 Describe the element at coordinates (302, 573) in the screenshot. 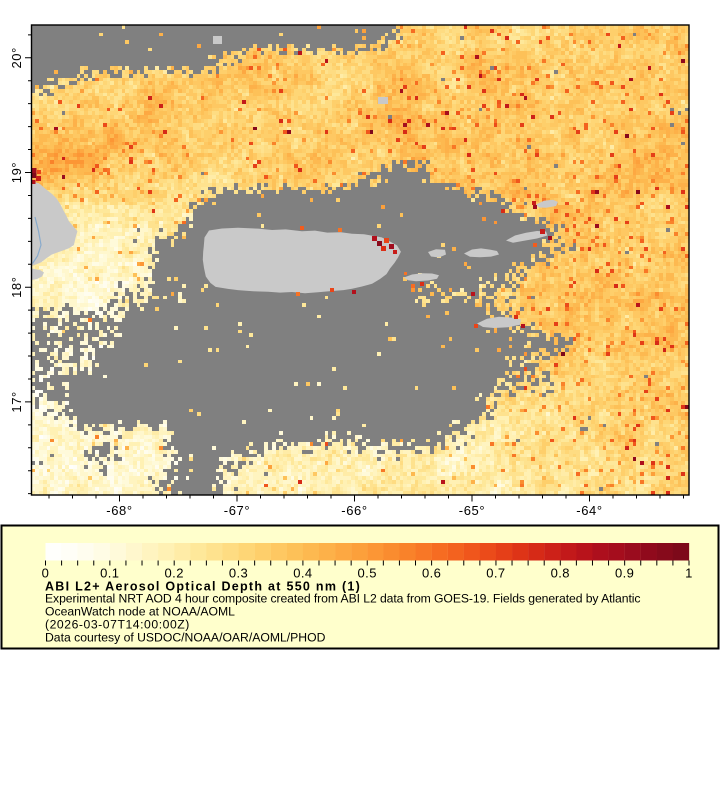

I see `svg-text: 0.4` at that location.